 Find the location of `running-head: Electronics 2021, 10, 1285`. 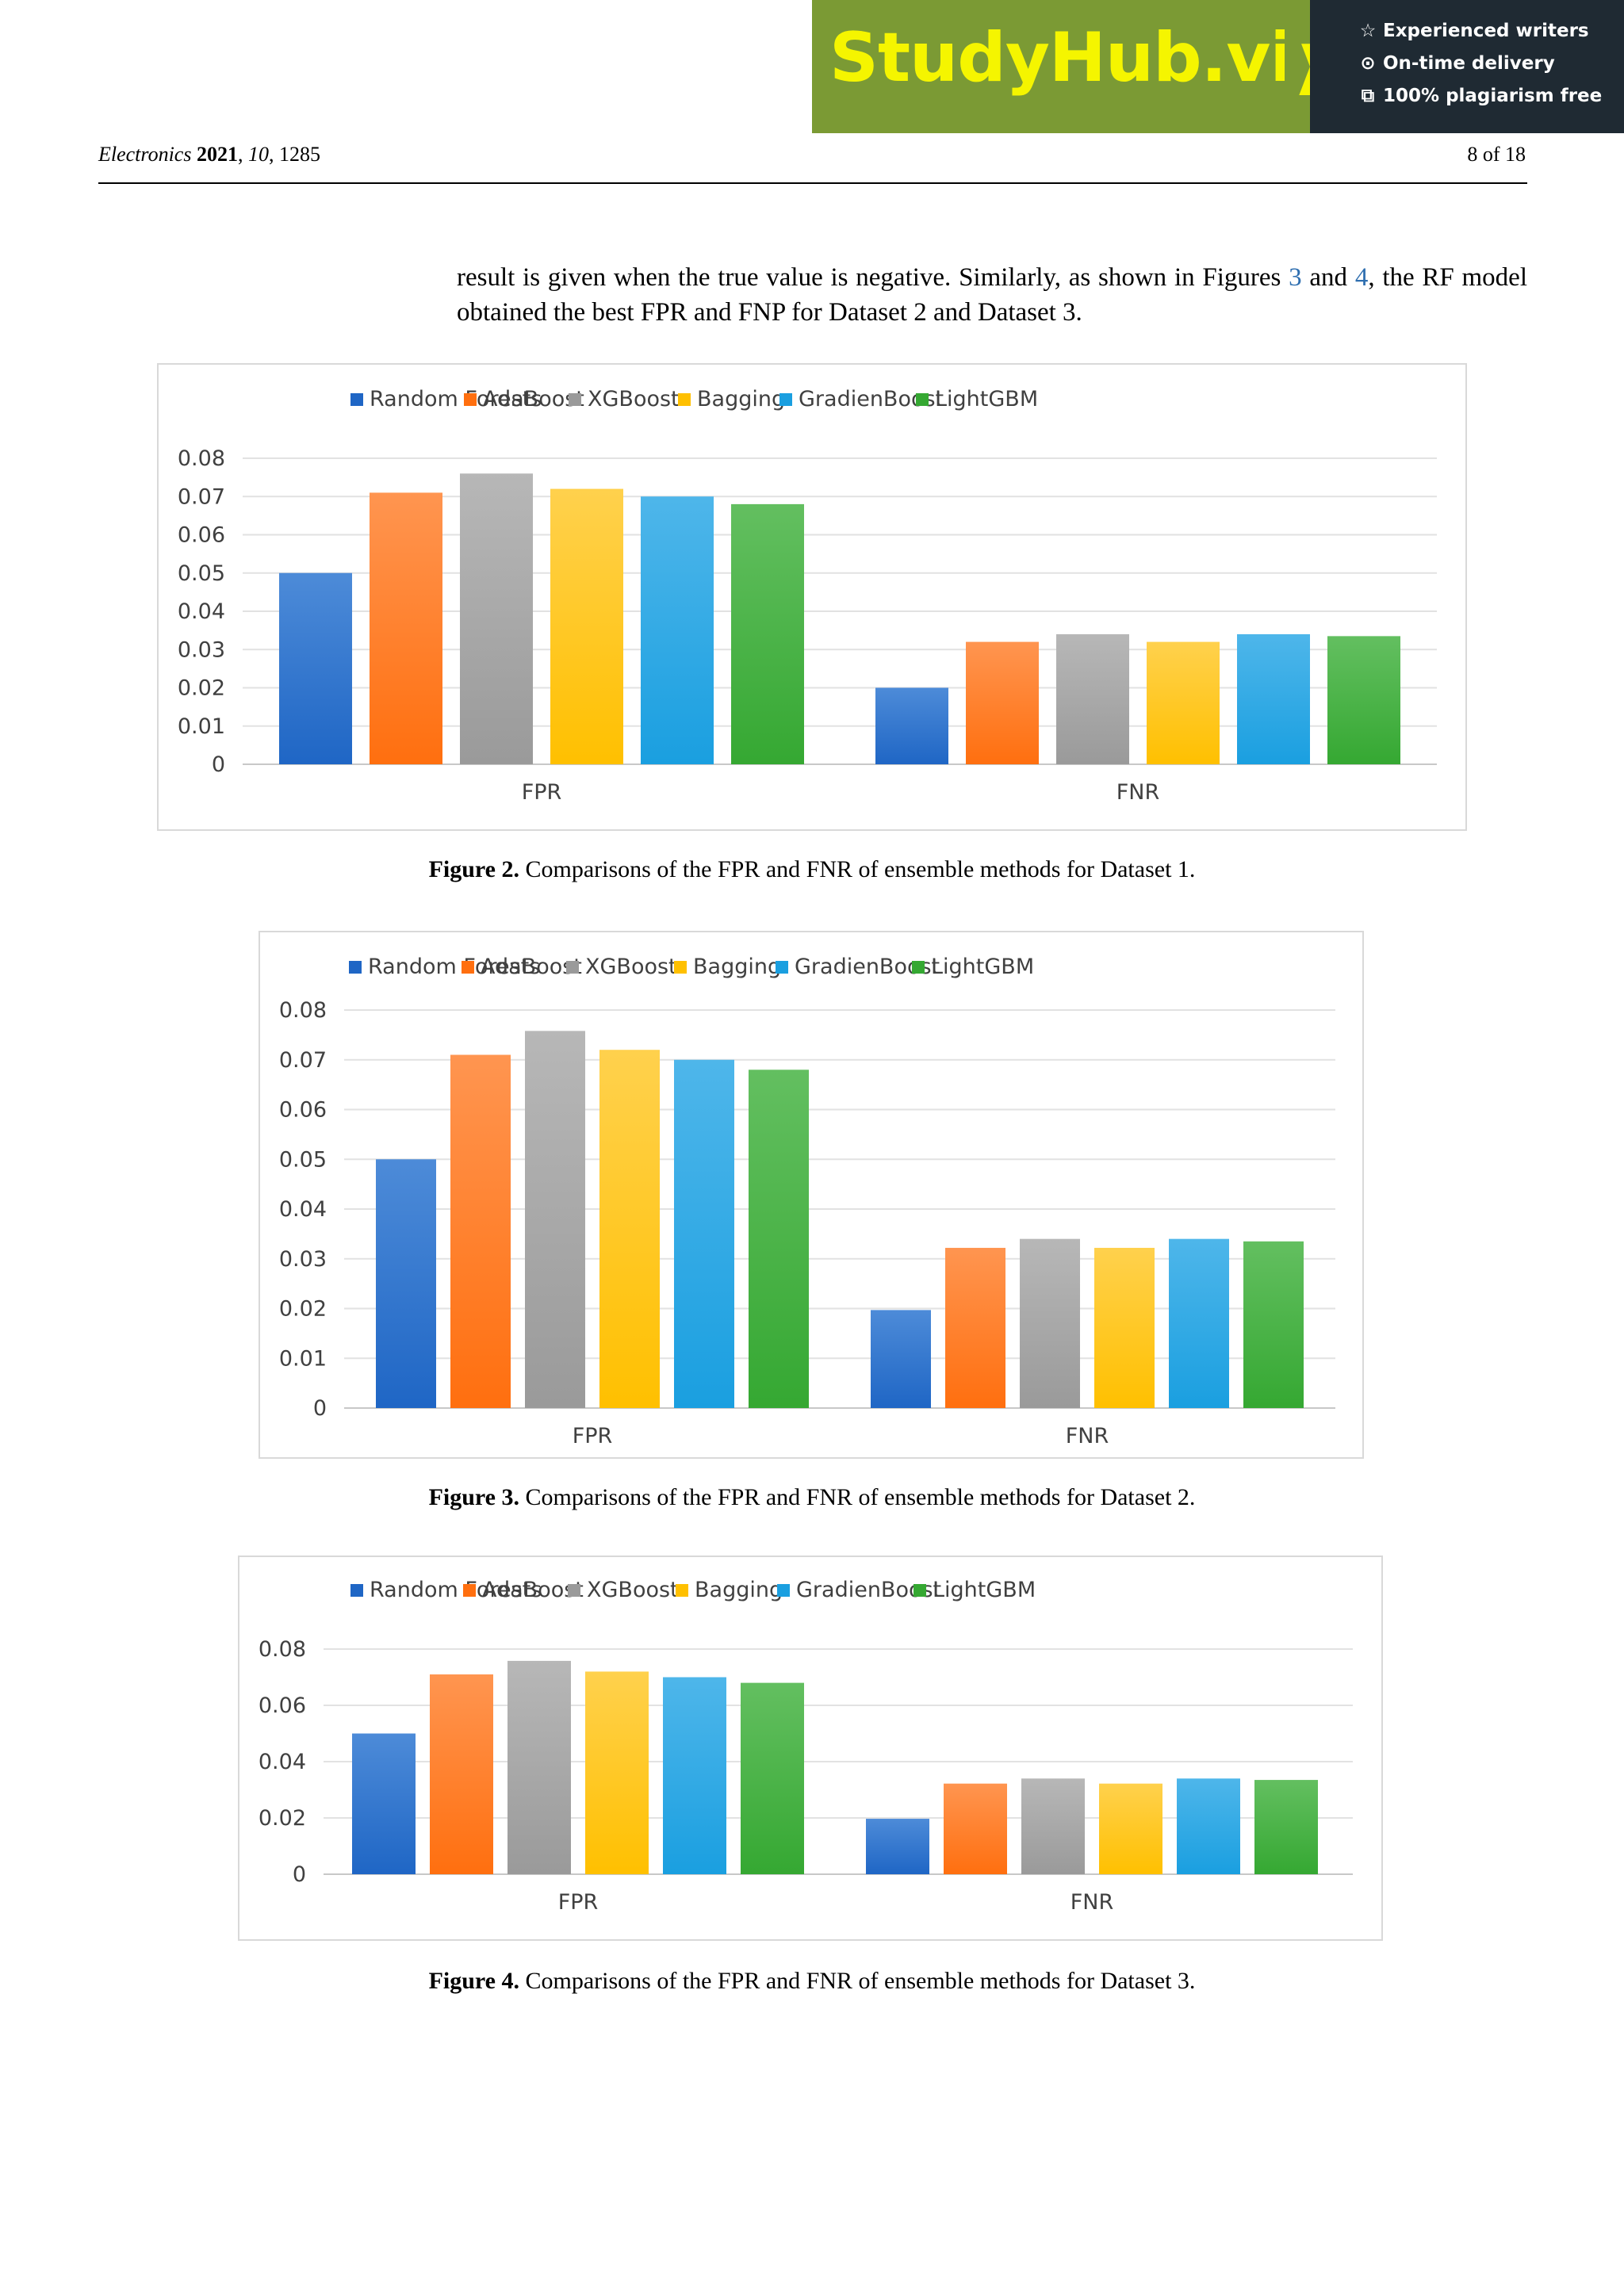

running-head: Electronics 2021, 10, 1285 is located at coordinates (209, 155).